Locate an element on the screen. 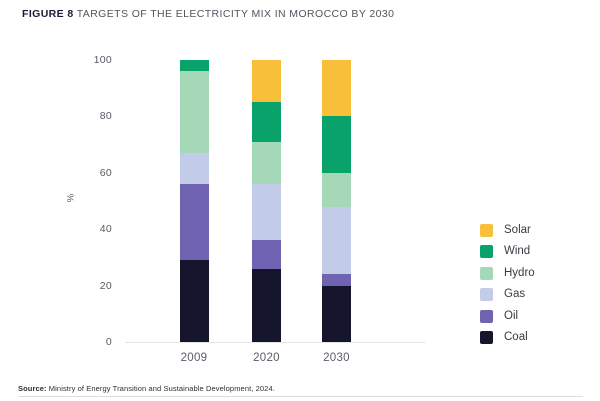  legend-label-hydro: Hydro is located at coordinates (519, 272).